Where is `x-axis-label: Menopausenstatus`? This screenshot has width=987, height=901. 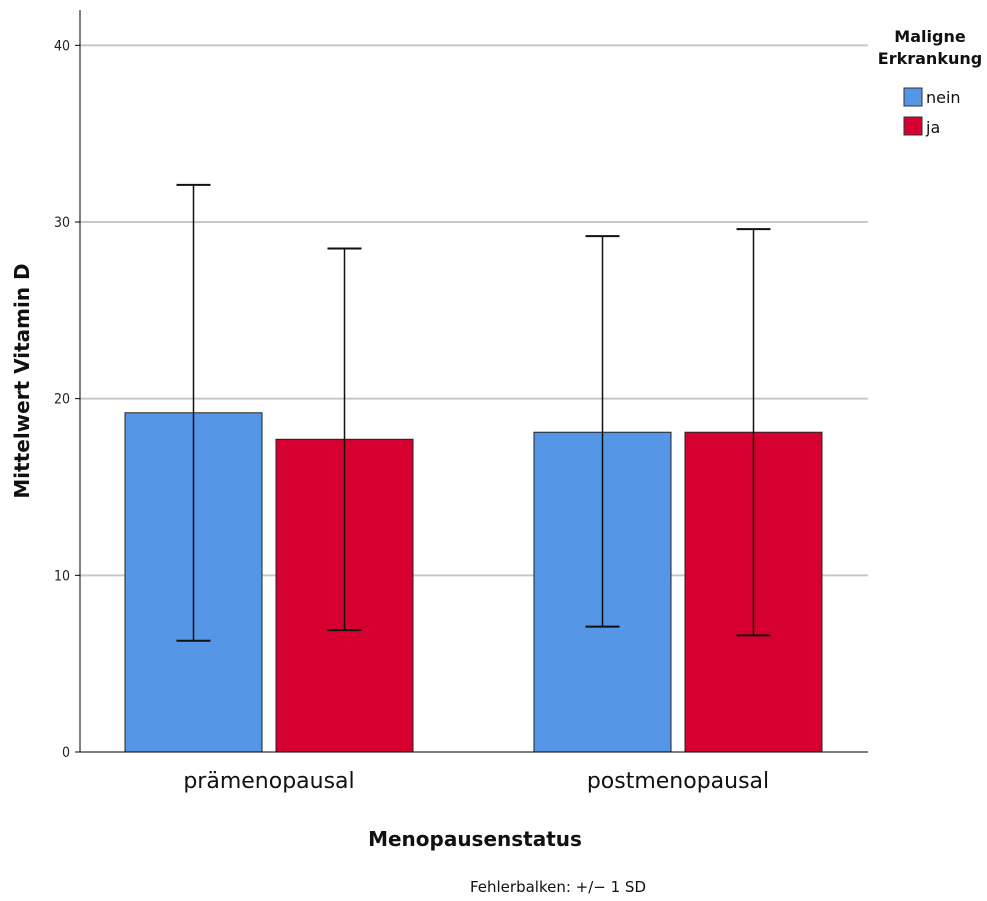
x-axis-label: Menopausenstatus is located at coordinates (475, 839).